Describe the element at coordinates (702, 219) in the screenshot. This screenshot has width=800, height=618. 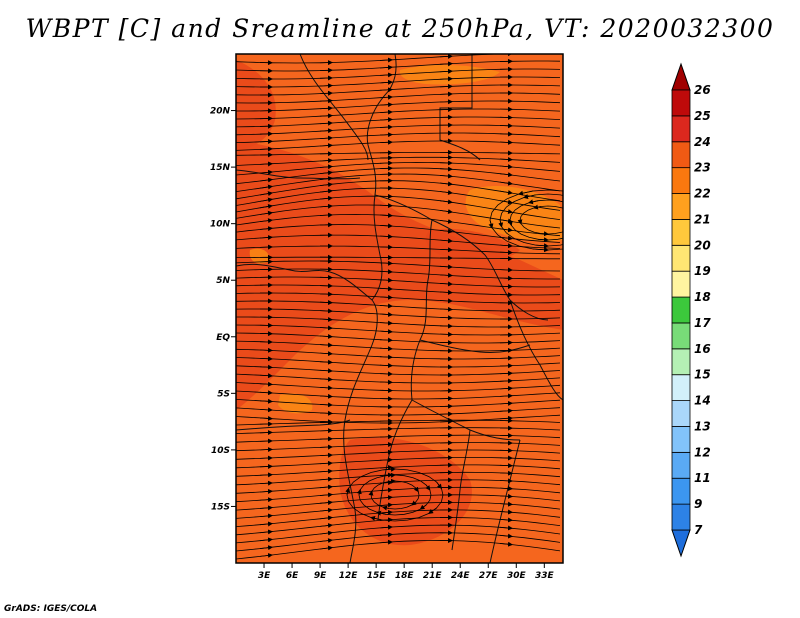
I see `colorbar-label: 21` at that location.